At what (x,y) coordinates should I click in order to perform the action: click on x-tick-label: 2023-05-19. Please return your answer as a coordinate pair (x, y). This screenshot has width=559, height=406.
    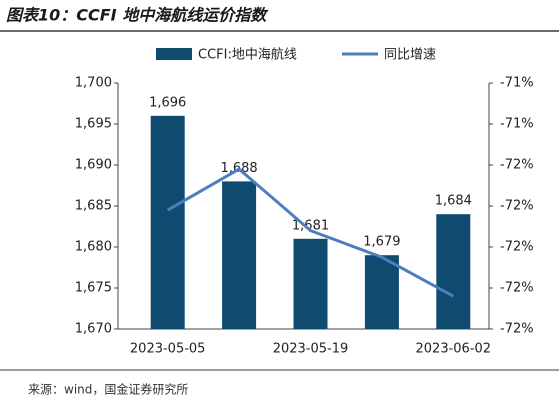
    Looking at the image, I should click on (311, 349).